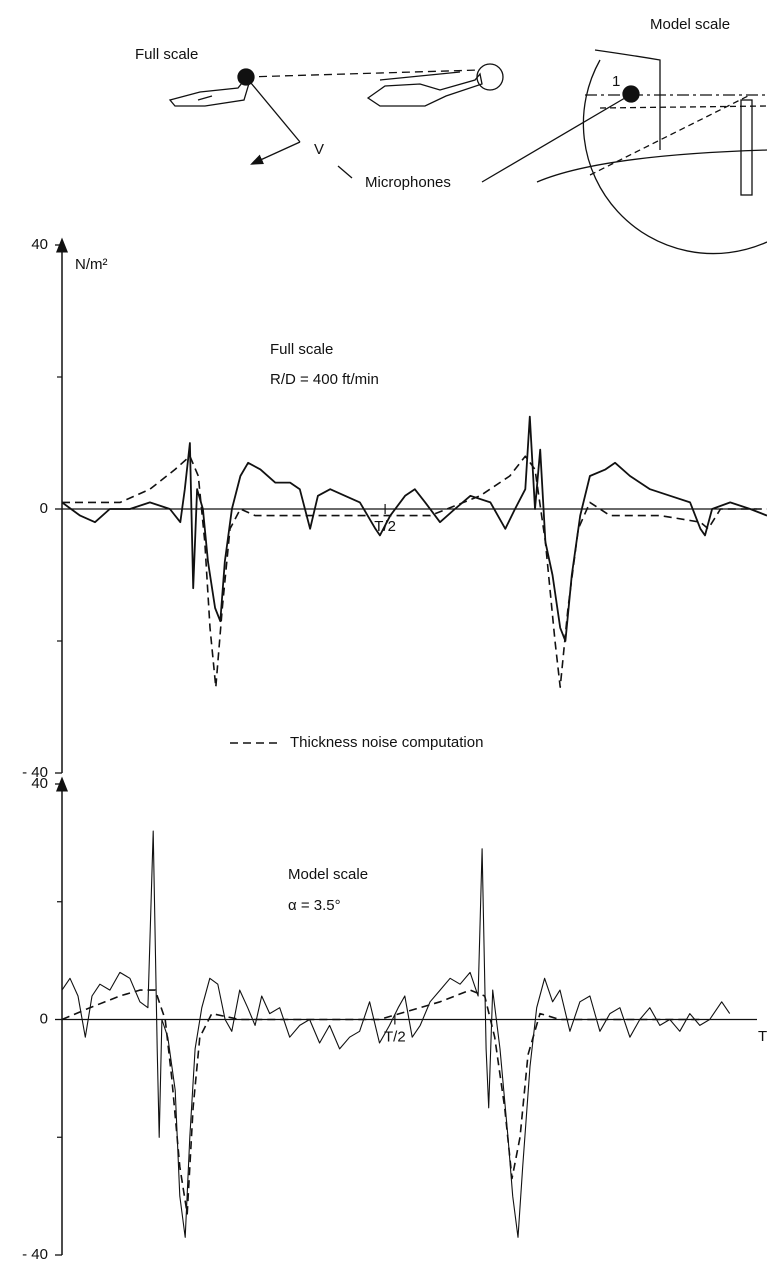  What do you see at coordinates (363, 73) in the screenshot?
I see `sightline` at bounding box center [363, 73].